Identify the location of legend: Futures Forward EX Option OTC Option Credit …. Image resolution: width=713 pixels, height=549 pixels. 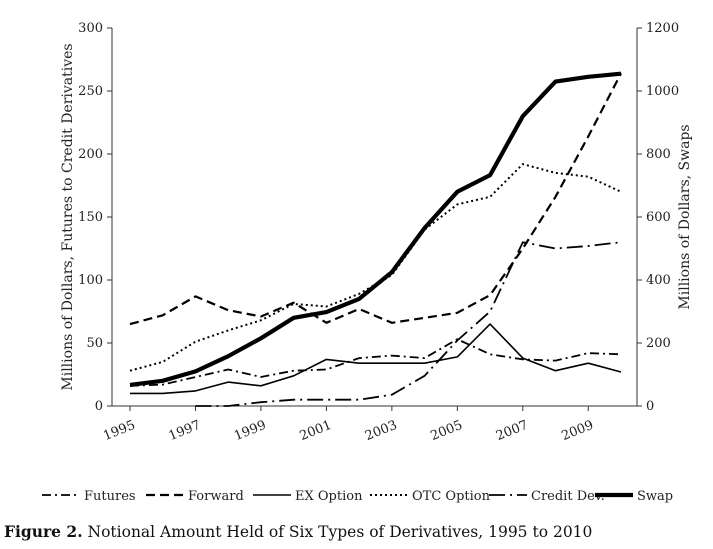
(357, 496).